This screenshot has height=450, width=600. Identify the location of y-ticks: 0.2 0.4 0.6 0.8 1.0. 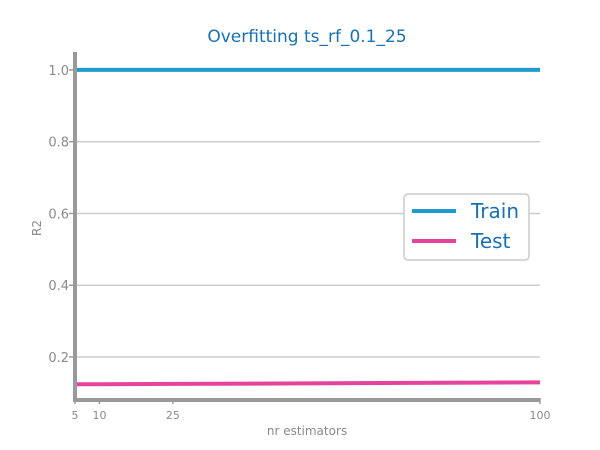
(61, 215).